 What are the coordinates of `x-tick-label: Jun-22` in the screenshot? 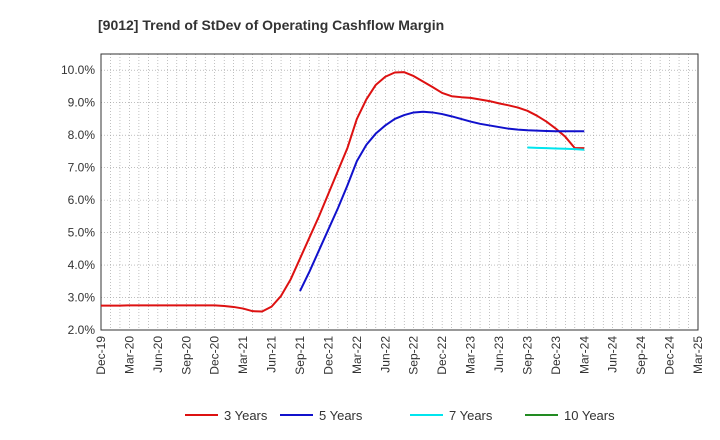 It's located at (385, 354).